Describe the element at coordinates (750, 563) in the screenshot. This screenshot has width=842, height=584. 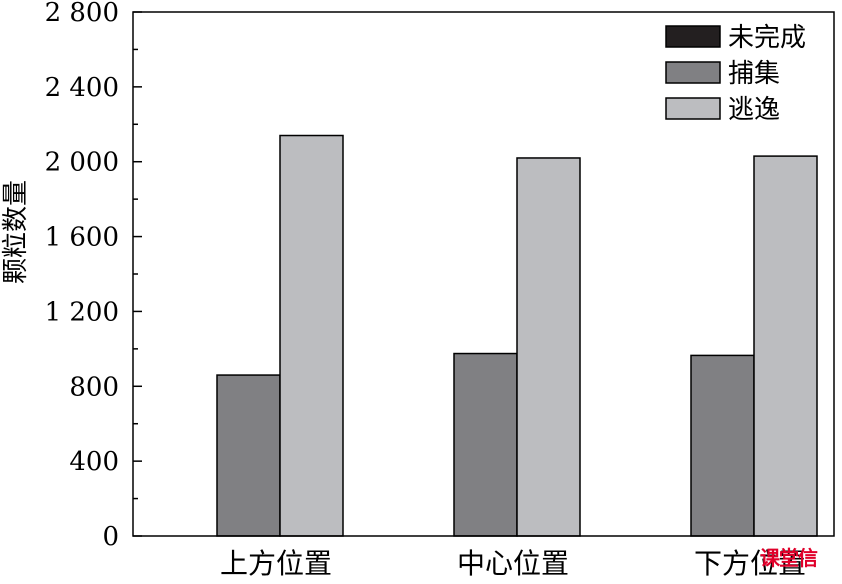
I see `x-tick-label: 下方位置` at that location.